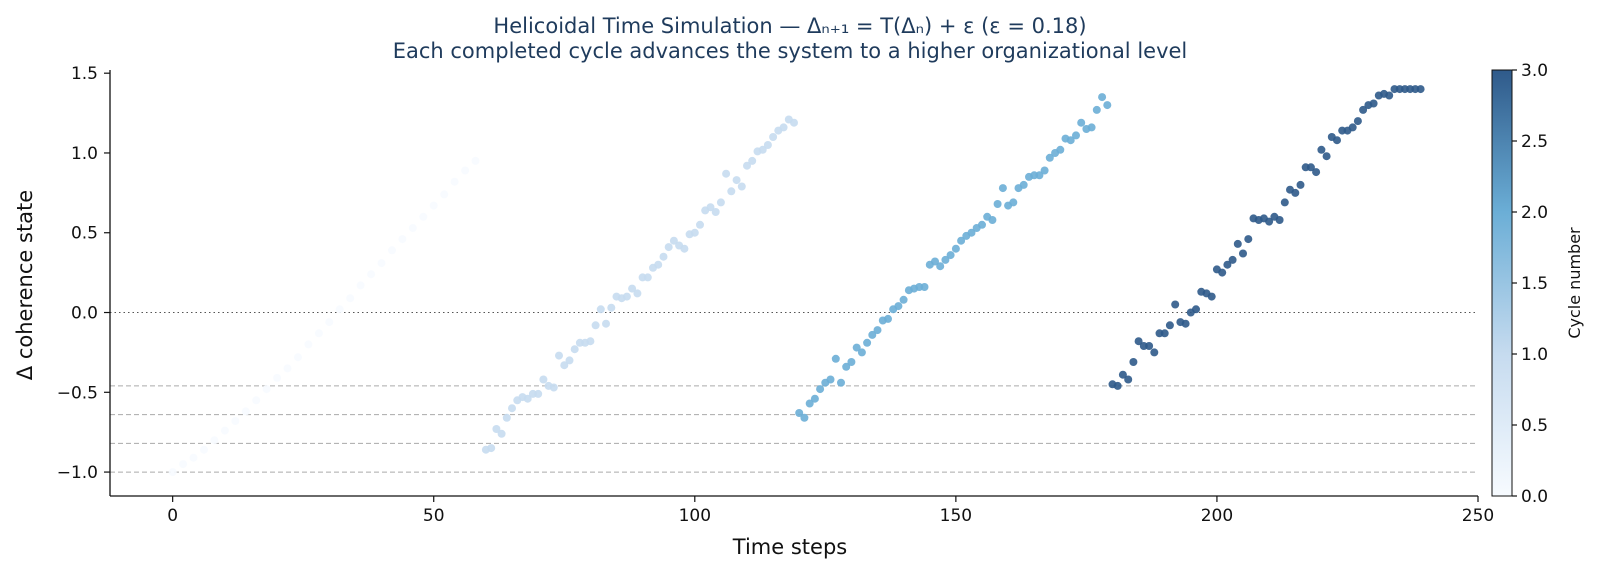  Describe the element at coordinates (1534, 71) in the screenshot. I see `colorbar-tick-label: 3.0` at that location.